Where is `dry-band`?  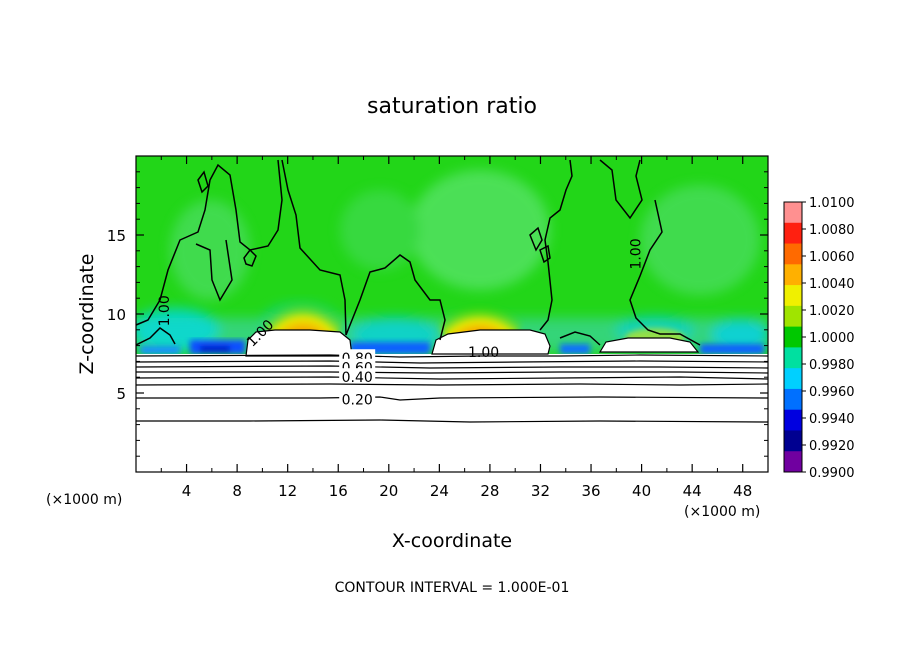
dry-band is located at coordinates (452, 347).